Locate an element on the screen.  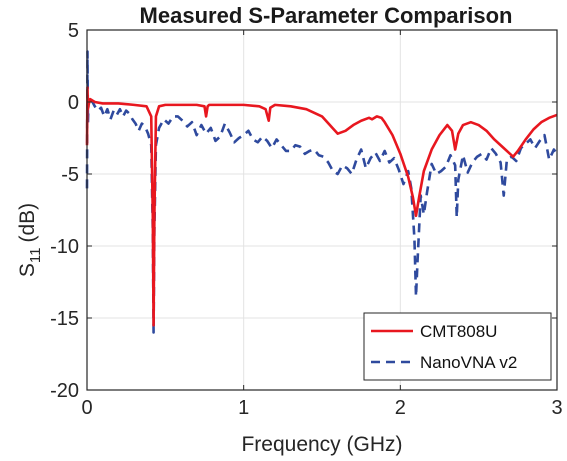
legend-label-nanovna-v2: NanoVNA v2 is located at coordinates (468, 362).